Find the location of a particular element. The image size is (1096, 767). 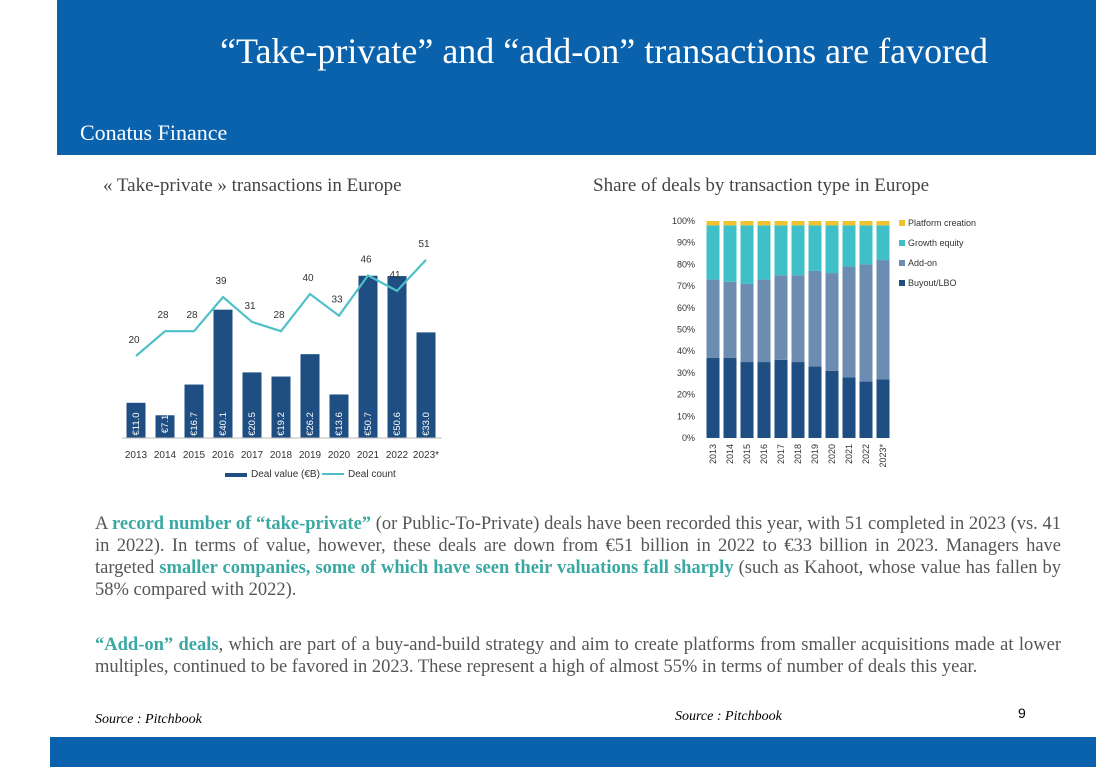

legend-label: Add-on is located at coordinates (922, 263).